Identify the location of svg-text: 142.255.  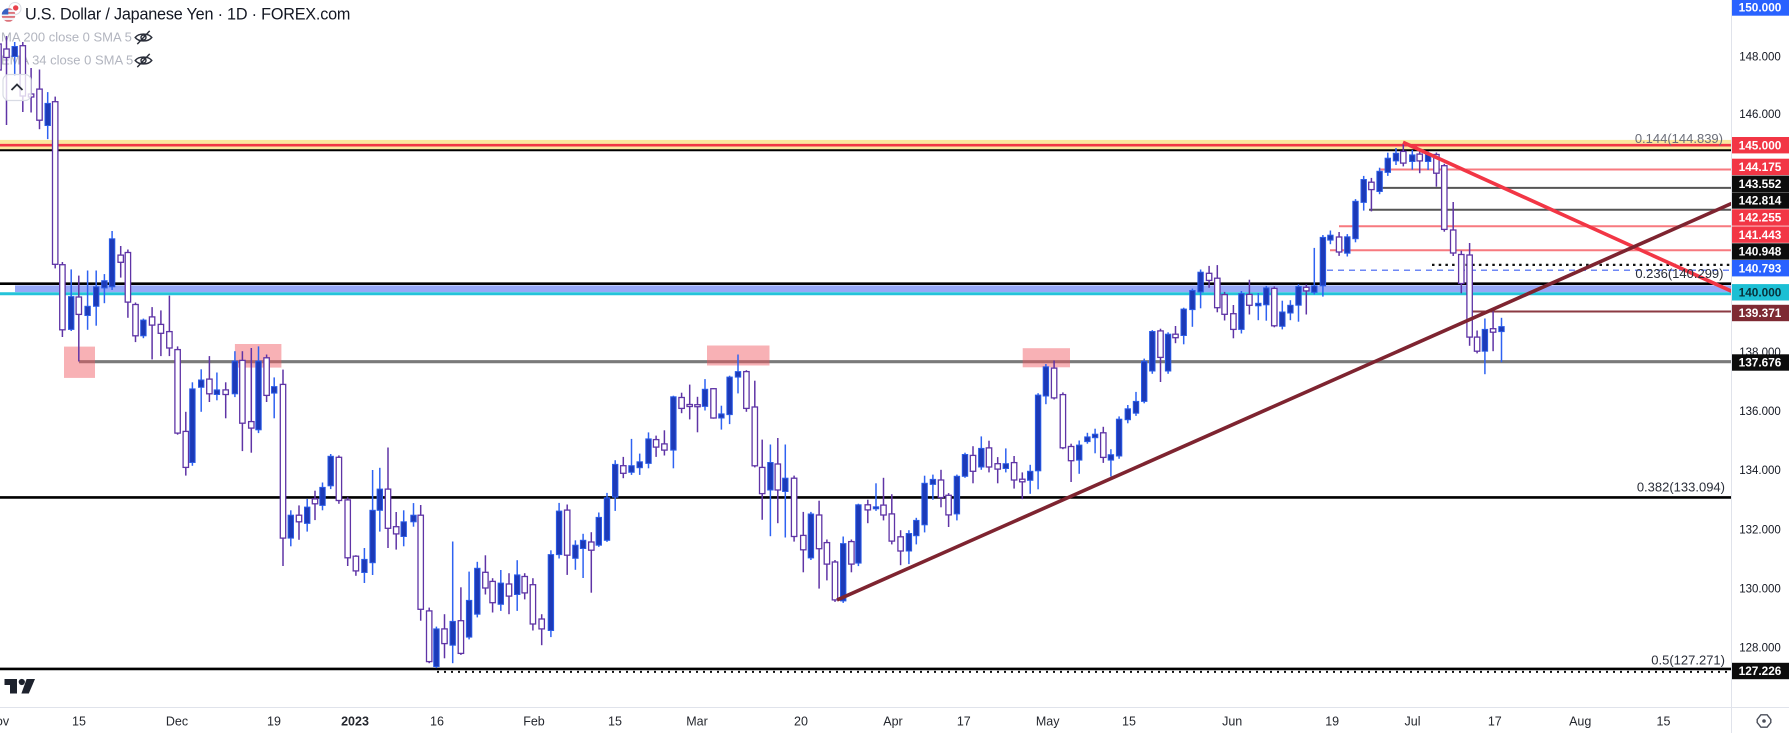
(1760, 218).